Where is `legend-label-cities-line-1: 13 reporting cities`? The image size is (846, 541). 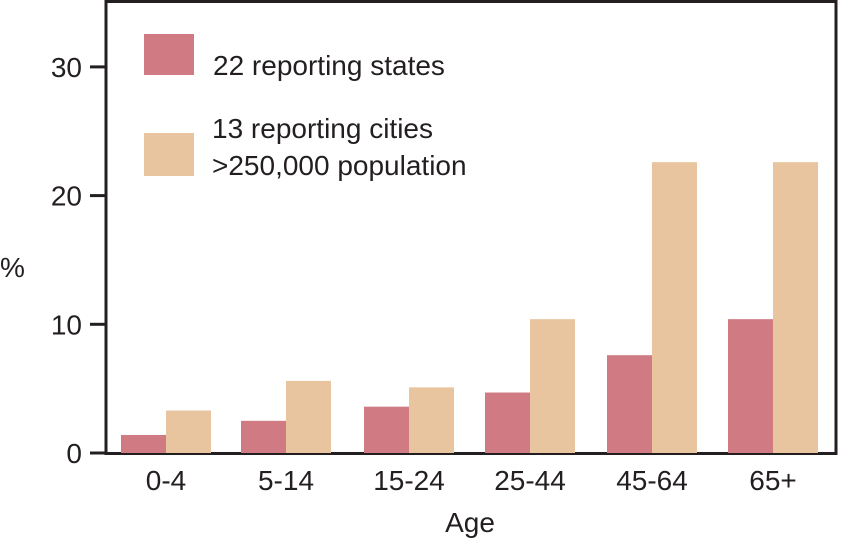
legend-label-cities-line-1: 13 reporting cities is located at coordinates (322, 128).